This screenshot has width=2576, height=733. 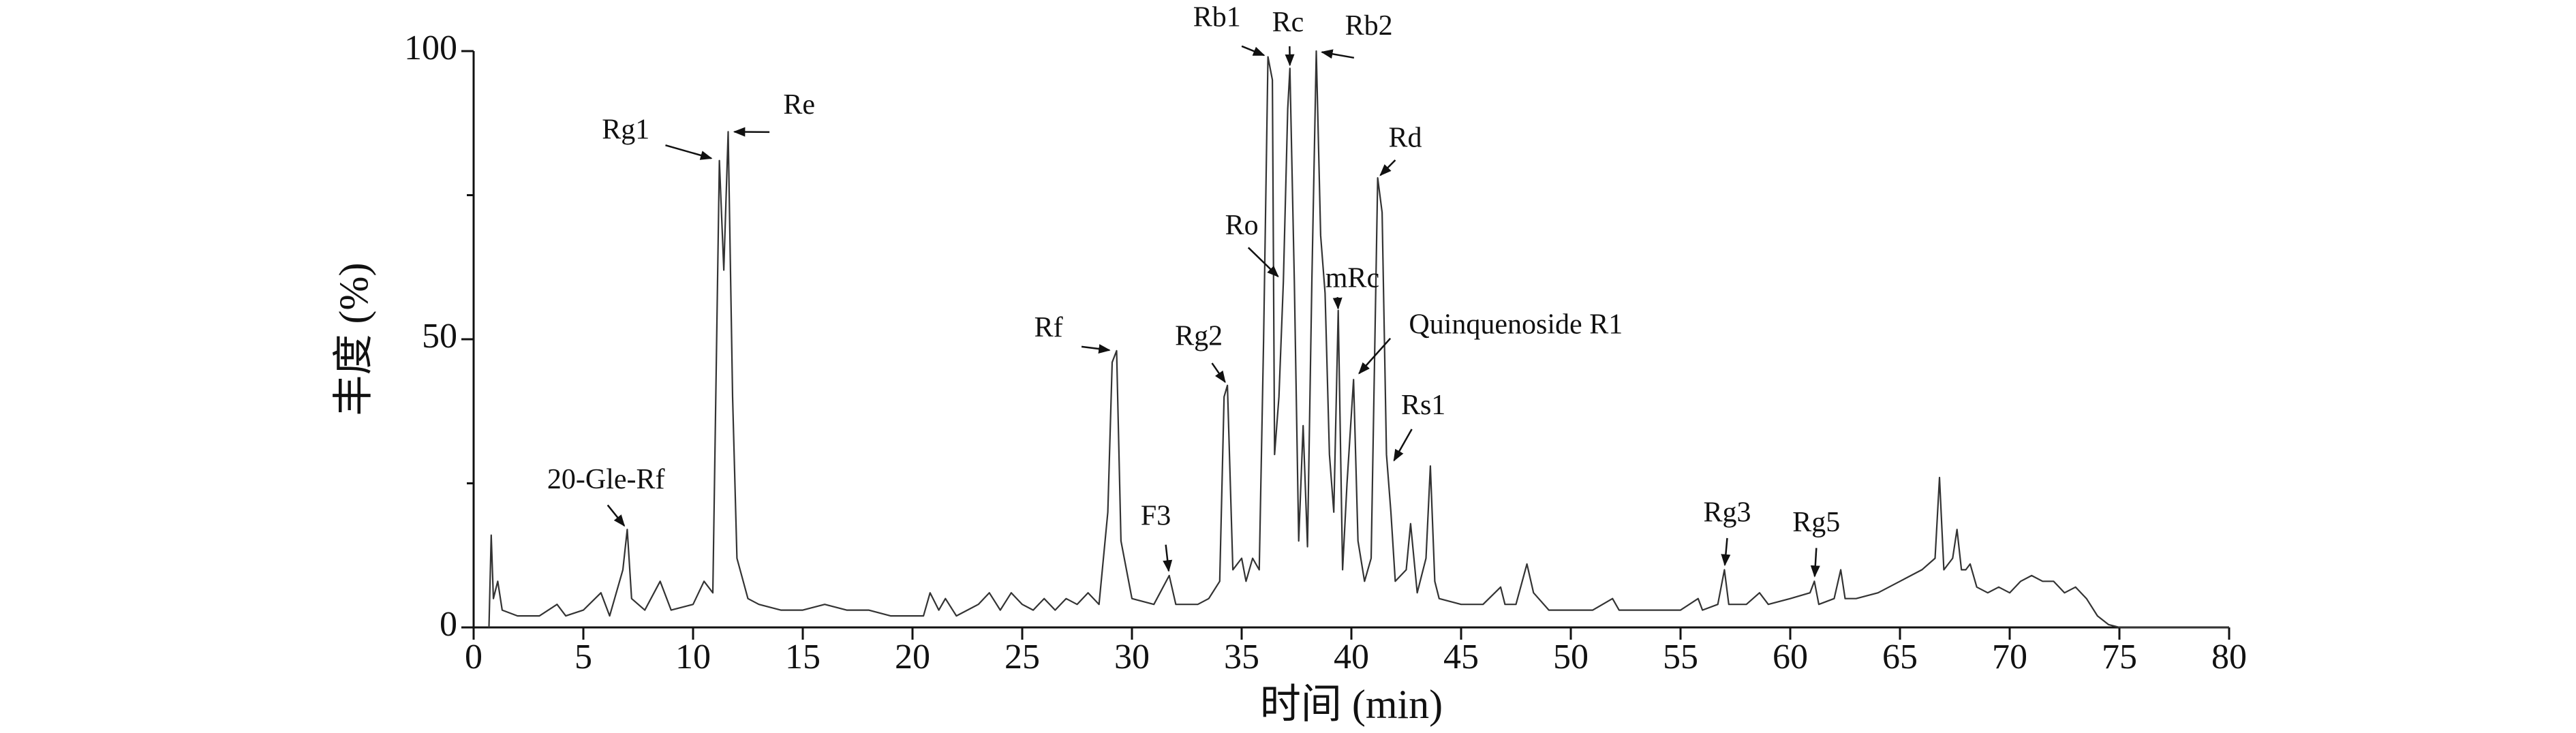 I want to click on peak-label: F3, so click(x=1156, y=515).